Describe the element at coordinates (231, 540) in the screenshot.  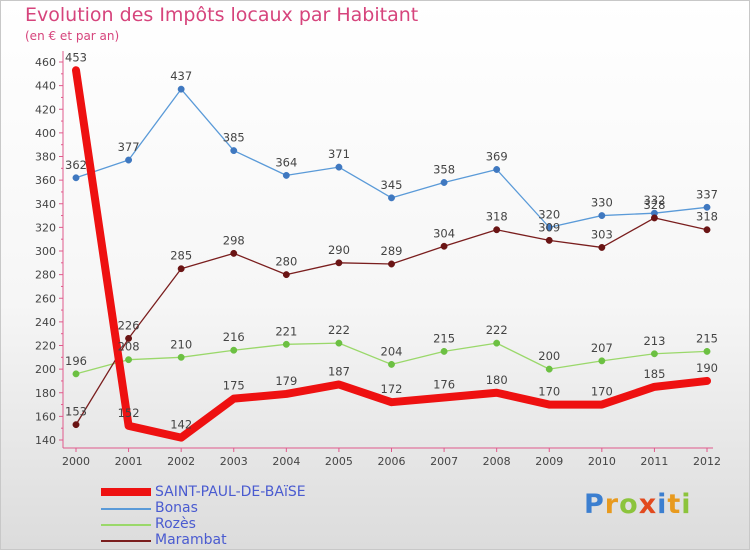
I see `legend-item-marambat: Marambat` at that location.